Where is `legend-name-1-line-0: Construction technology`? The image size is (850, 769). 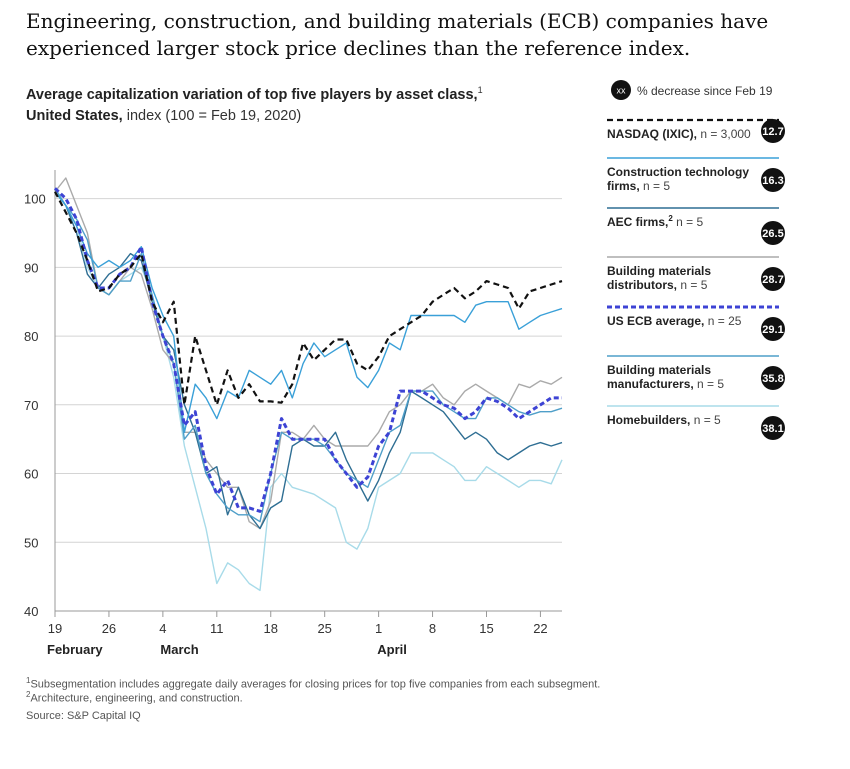 legend-name-1-line-0: Construction technology is located at coordinates (678, 172).